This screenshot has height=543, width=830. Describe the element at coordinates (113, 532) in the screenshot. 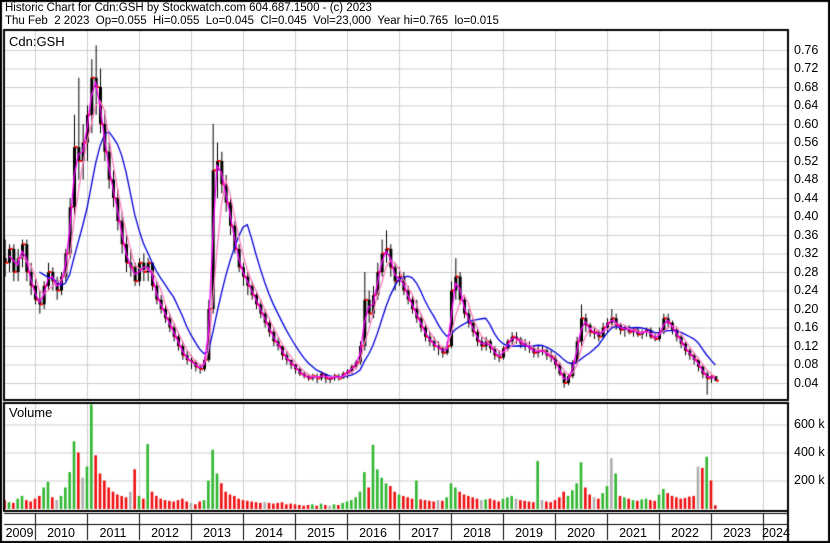

I see `year-label: 2011` at that location.